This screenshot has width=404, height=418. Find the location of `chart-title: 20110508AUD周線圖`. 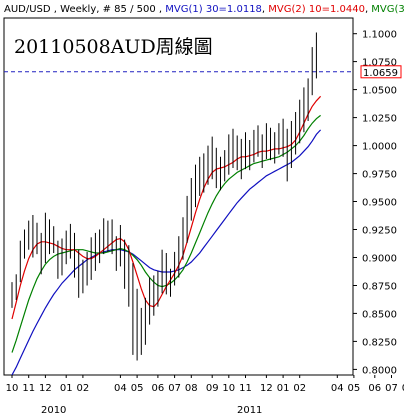

chart-title: 20110508AUD周線圖 is located at coordinates (113, 47).